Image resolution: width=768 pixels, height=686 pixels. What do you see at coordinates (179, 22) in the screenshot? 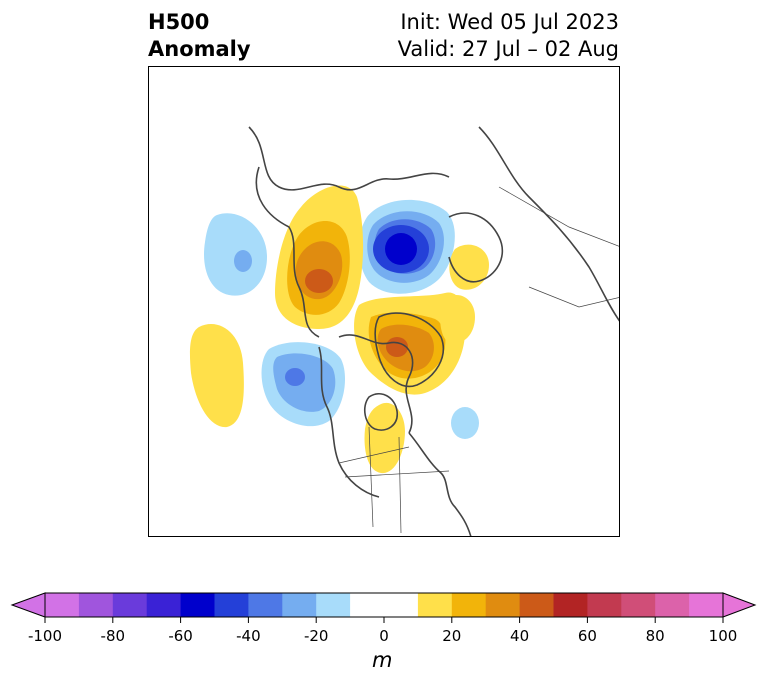
I see `field-name: H500` at bounding box center [179, 22].